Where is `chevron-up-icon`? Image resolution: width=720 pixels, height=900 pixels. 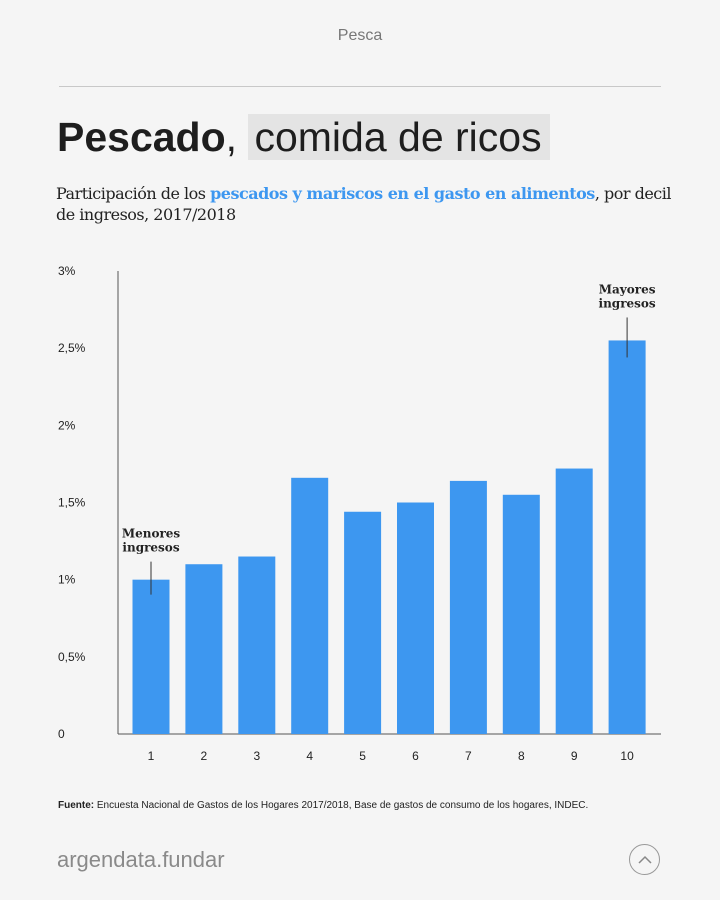
chevron-up-icon is located at coordinates (644, 859).